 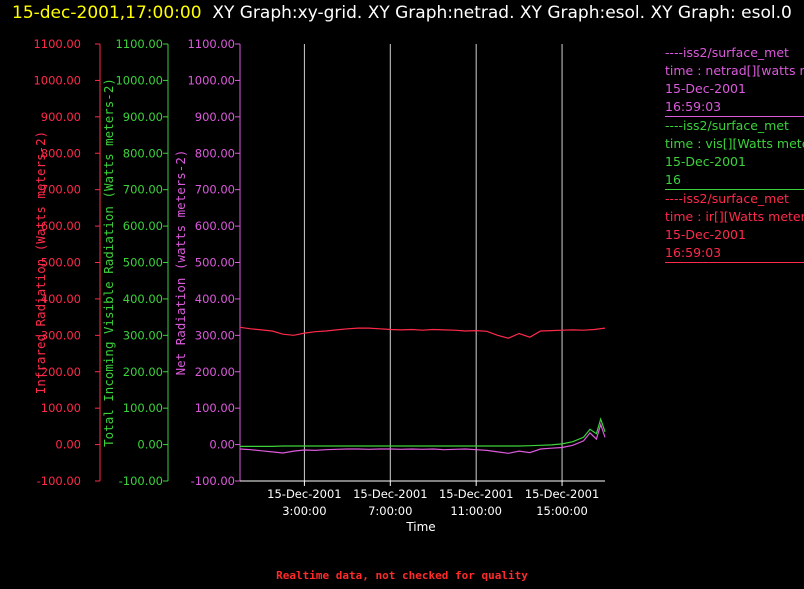 What do you see at coordinates (402, 575) in the screenshot?
I see `quality-note: Realtime data, not checked for quality` at bounding box center [402, 575].